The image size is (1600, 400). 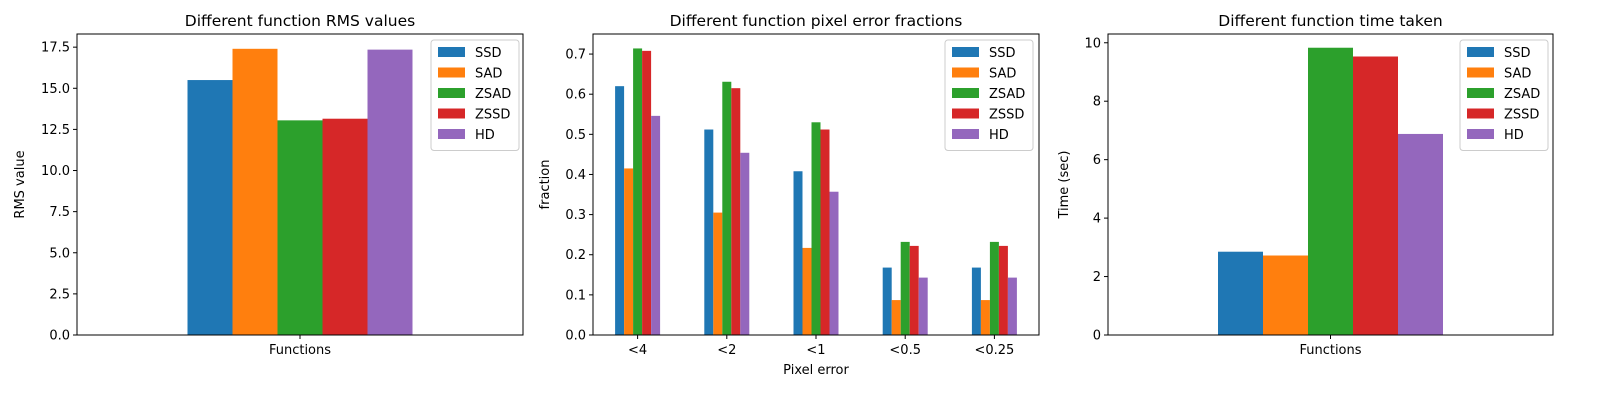 What do you see at coordinates (1064, 184) in the screenshot?
I see `y-axis-label: Time (sec)` at bounding box center [1064, 184].